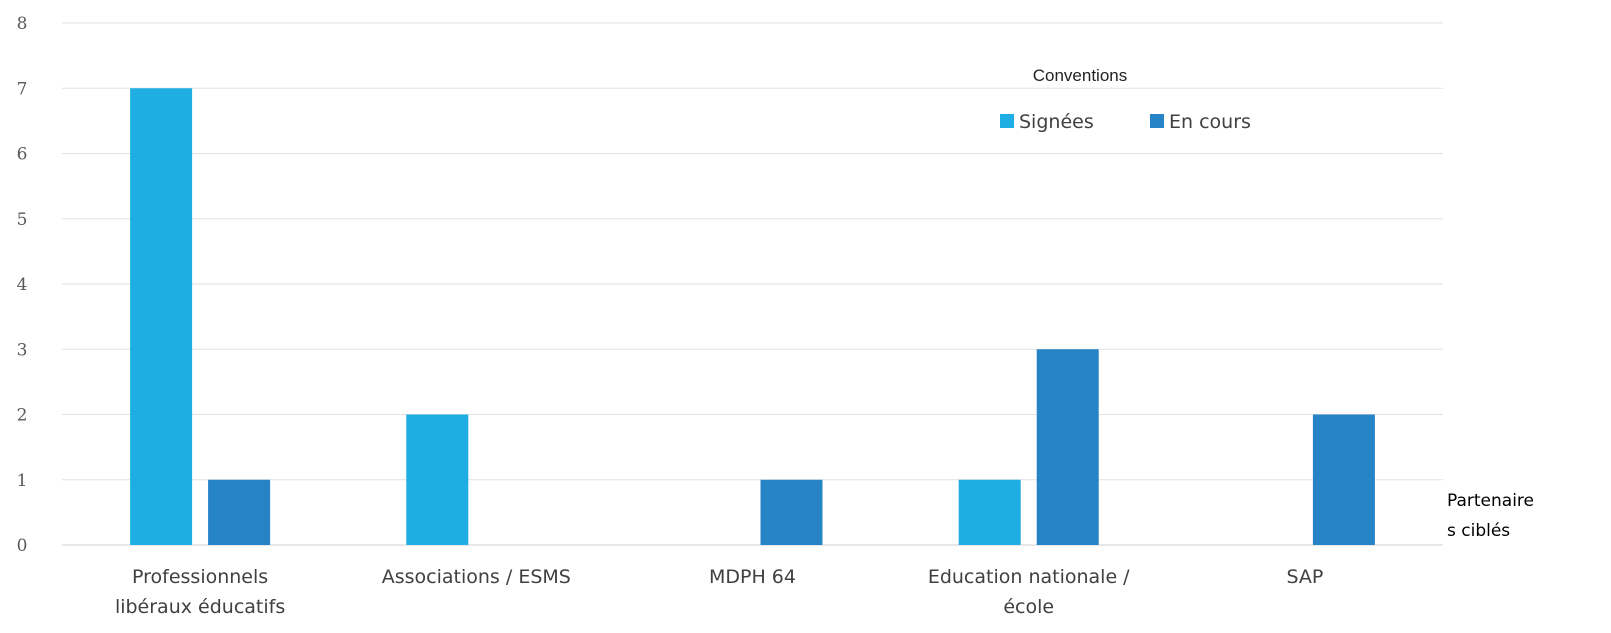  What do you see at coordinates (1210, 122) in the screenshot?
I see `legend-label: En cours` at bounding box center [1210, 122].